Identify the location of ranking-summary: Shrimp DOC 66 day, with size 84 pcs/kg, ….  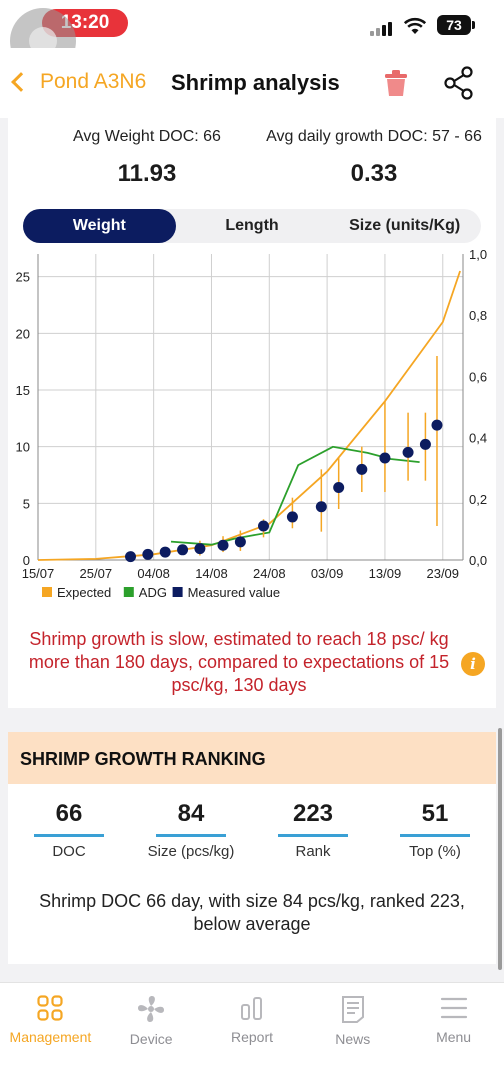
(252, 912).